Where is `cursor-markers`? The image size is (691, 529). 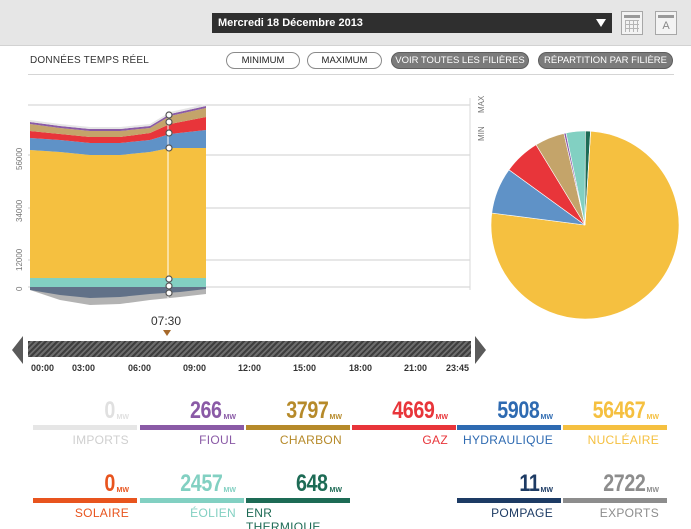
cursor-markers is located at coordinates (169, 204).